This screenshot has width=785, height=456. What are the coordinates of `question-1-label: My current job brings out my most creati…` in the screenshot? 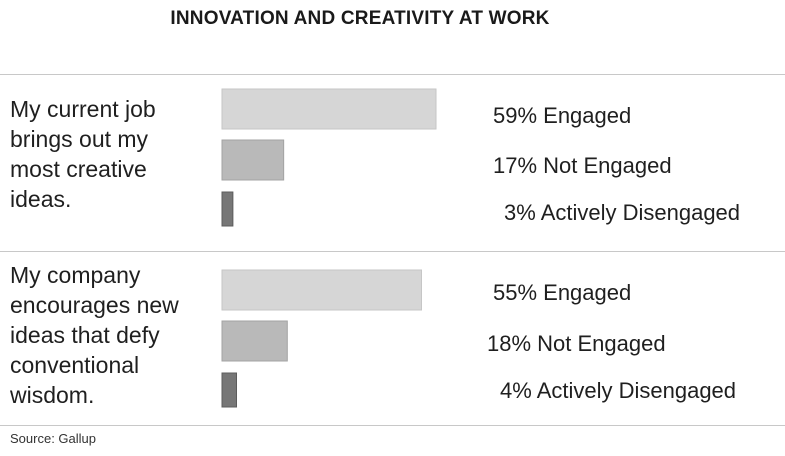 It's located at (83, 154).